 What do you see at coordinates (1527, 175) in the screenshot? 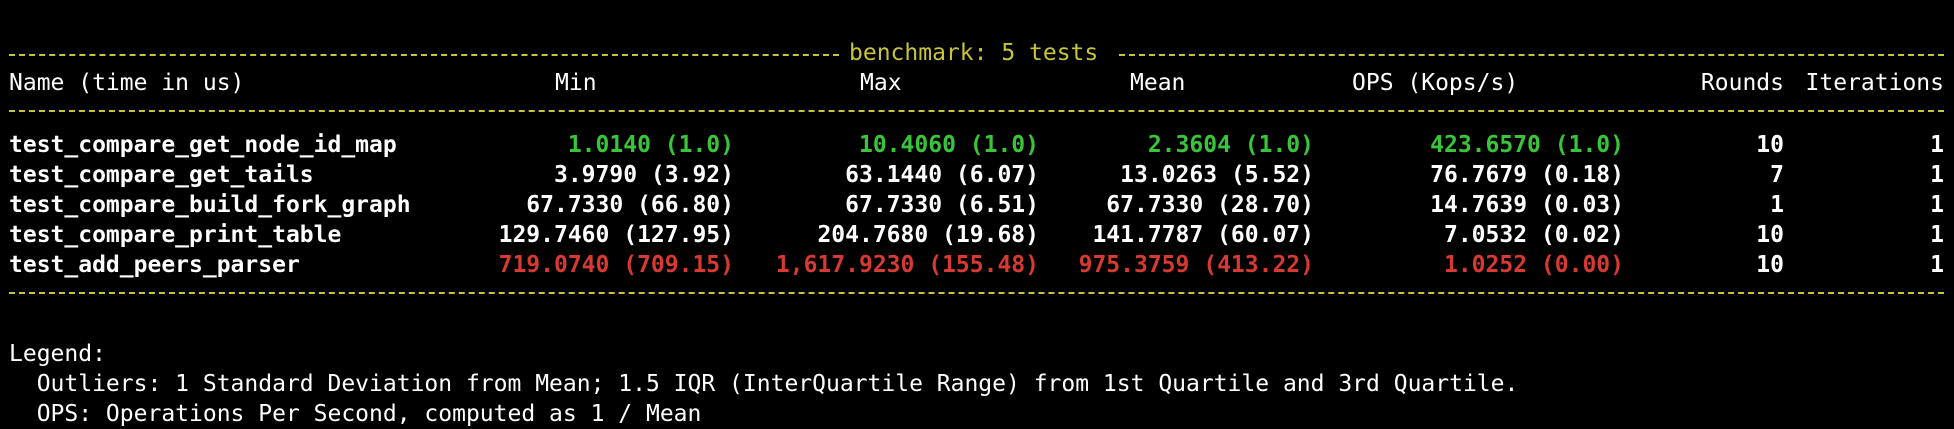
I see `ops-value: 76.7679 (0.18)` at bounding box center [1527, 175].